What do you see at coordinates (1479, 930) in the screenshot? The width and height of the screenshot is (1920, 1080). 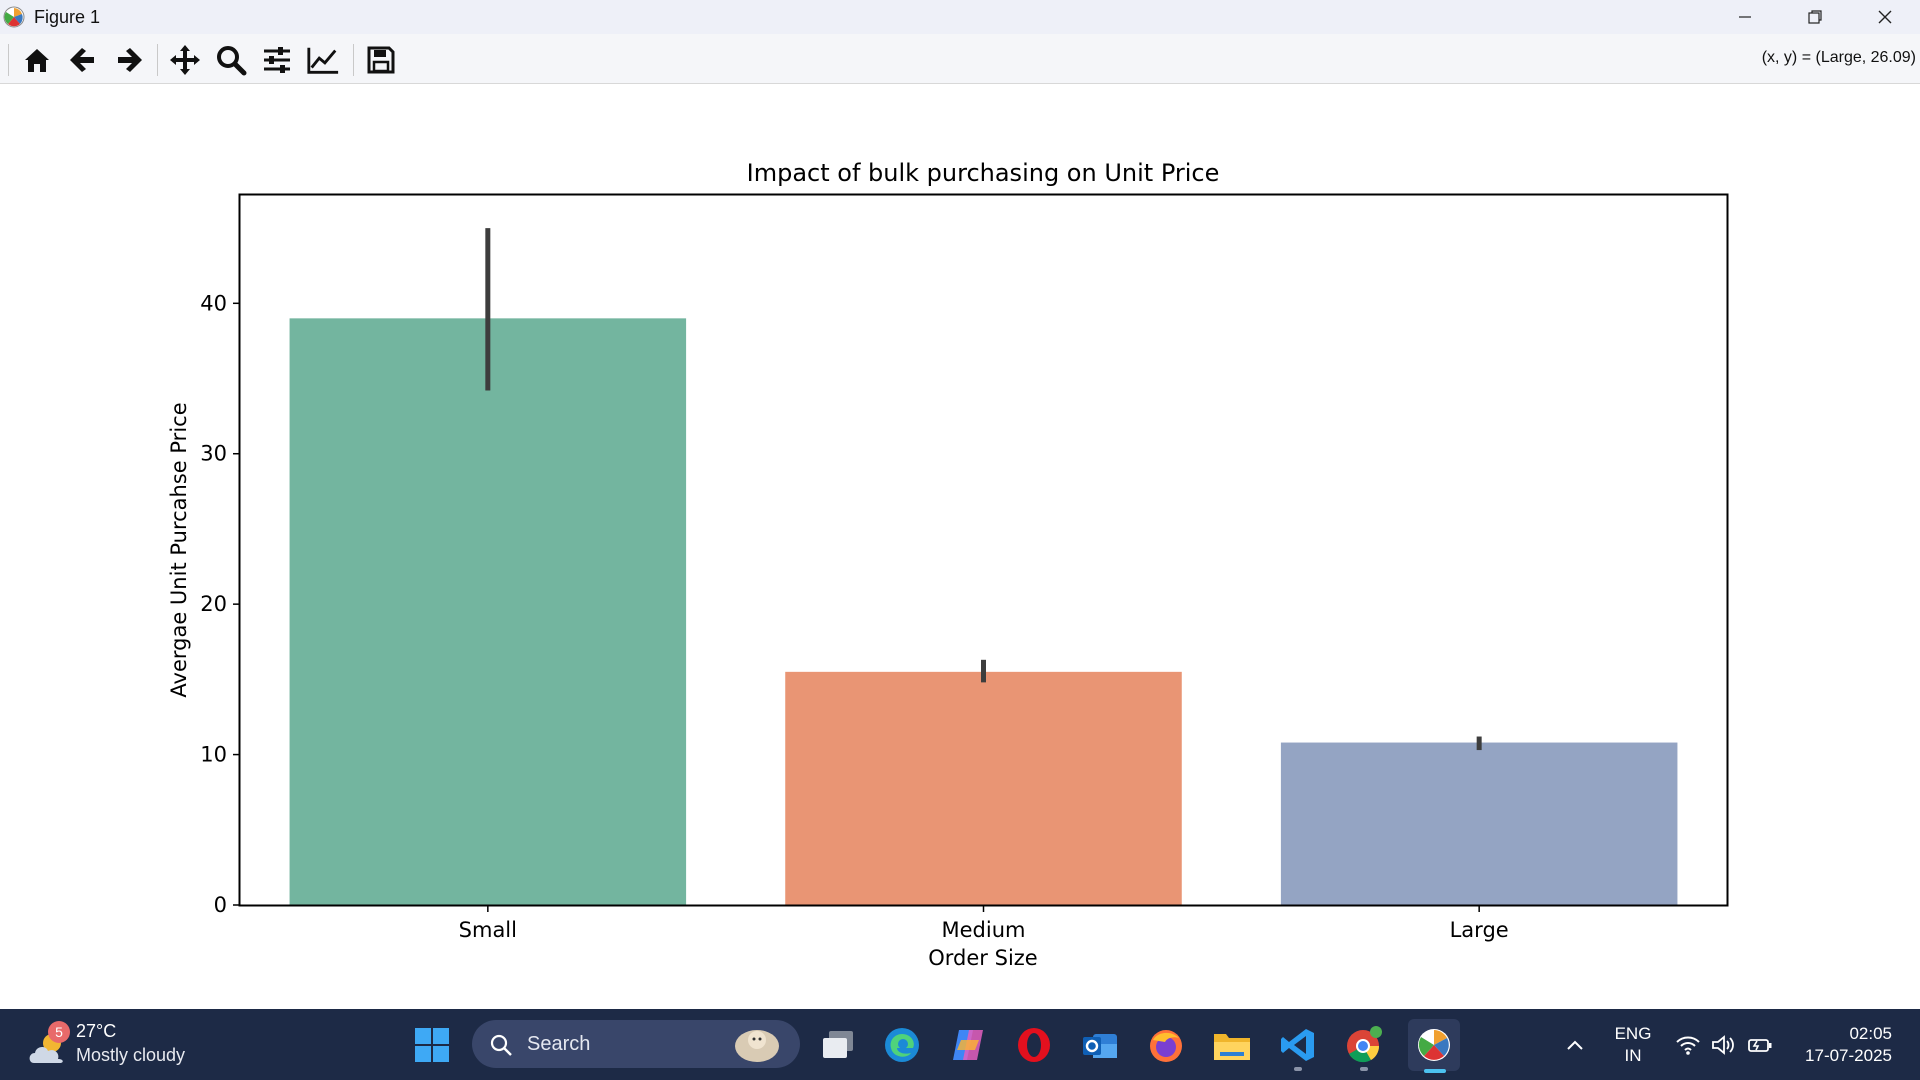 I see `x-tick-label: Large` at bounding box center [1479, 930].